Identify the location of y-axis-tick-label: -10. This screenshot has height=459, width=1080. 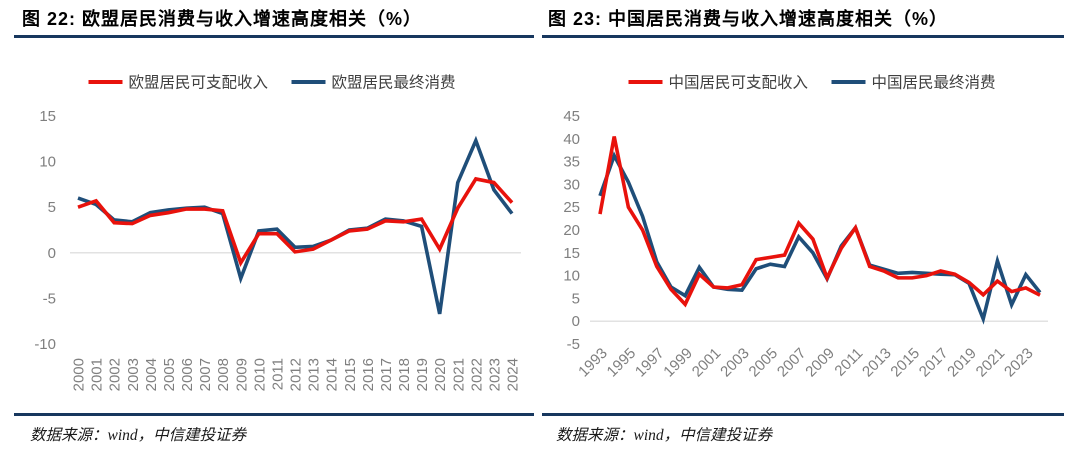
(45, 344).